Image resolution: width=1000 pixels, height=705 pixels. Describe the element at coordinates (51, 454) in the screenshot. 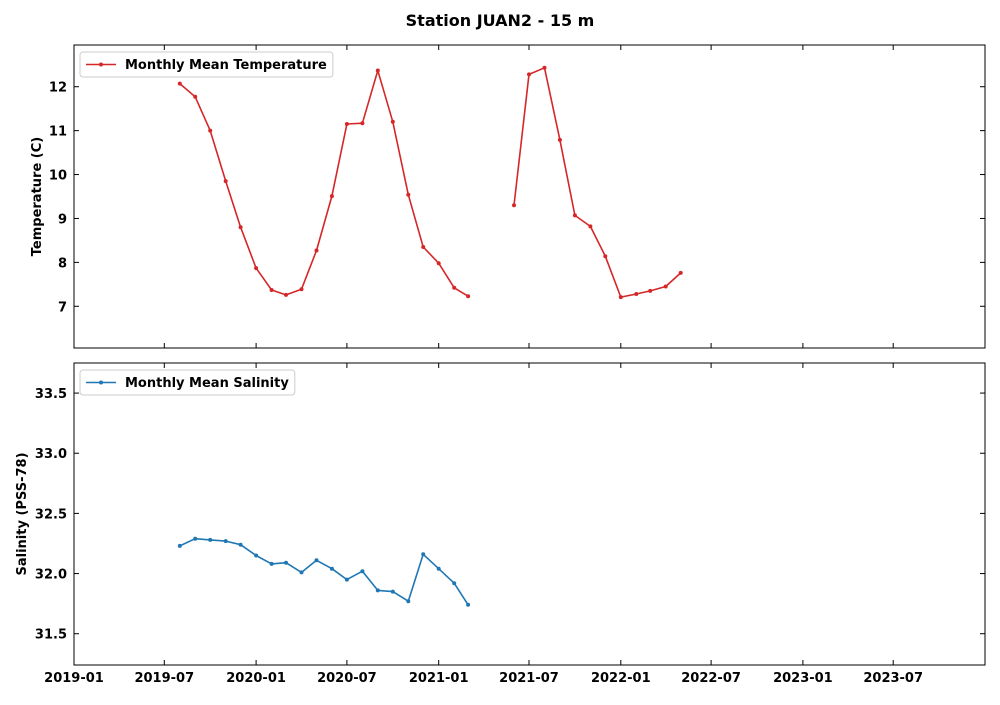

I see `salinity-y-tick-label: 33.0` at that location.